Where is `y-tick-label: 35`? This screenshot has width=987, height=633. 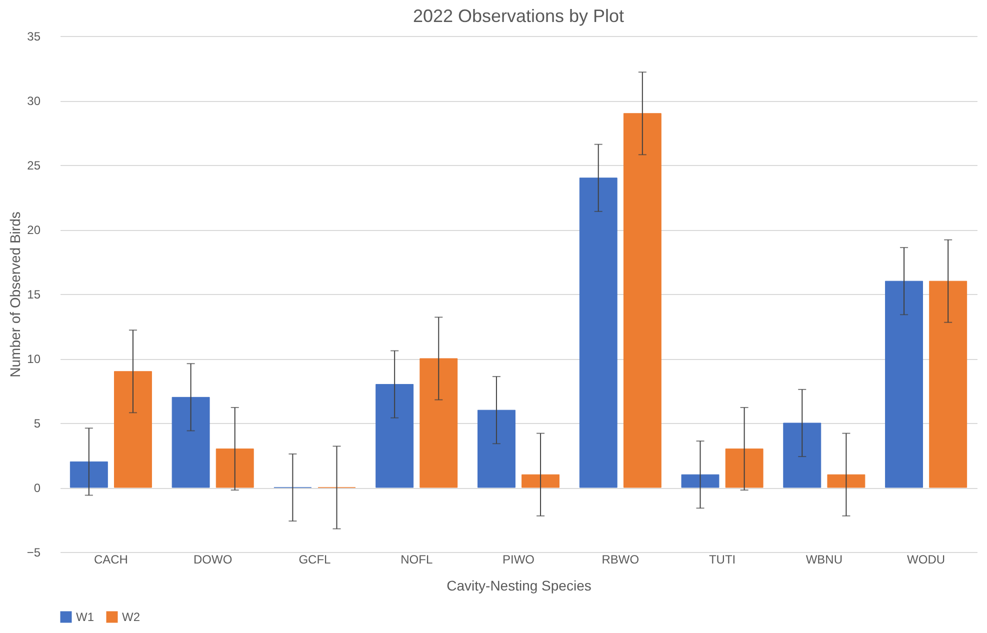 y-tick-label: 35 is located at coordinates (34, 37).